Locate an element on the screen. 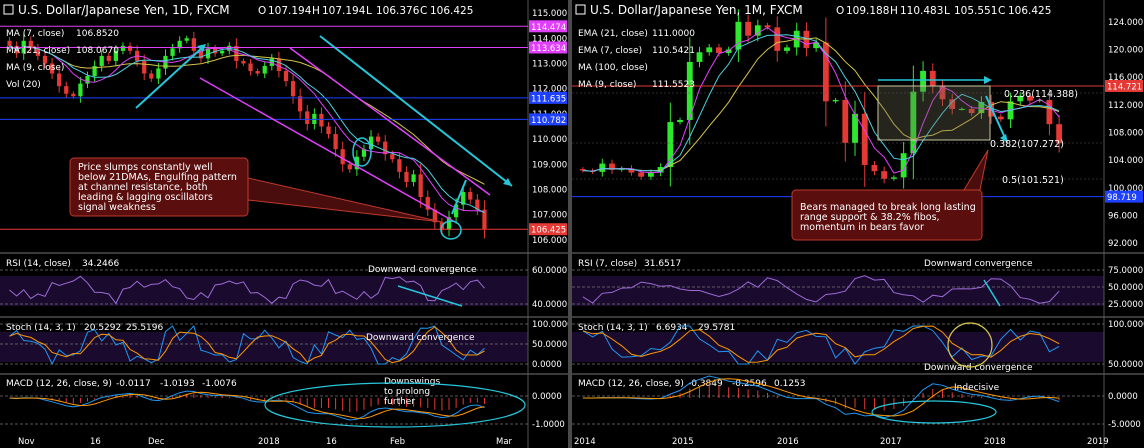  legend-name: EMA (7, close) is located at coordinates (610, 51).